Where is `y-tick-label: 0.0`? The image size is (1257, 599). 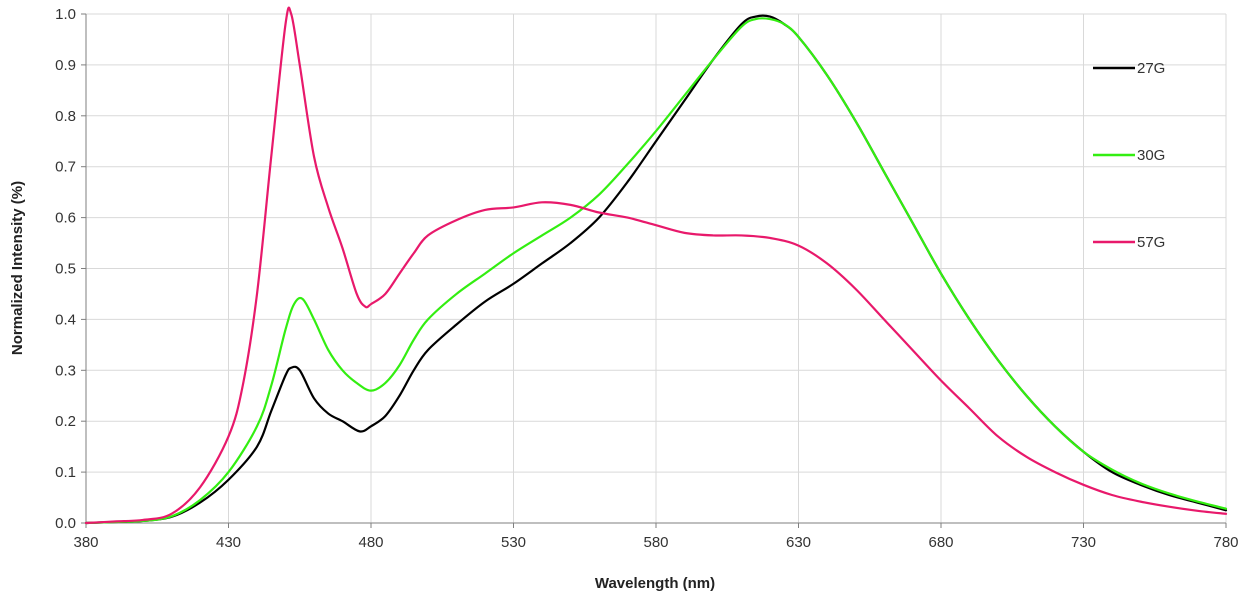 y-tick-label: 0.0 is located at coordinates (65, 523).